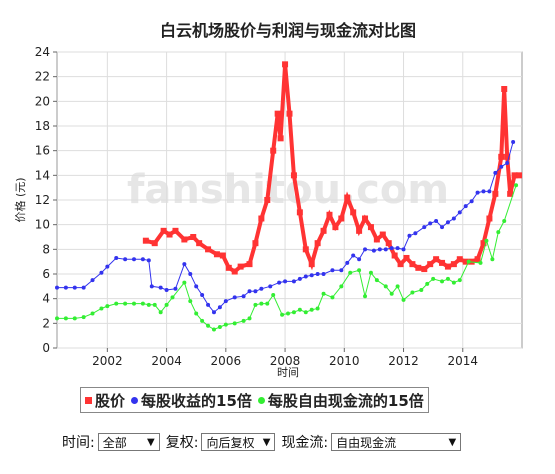 The height and width of the screenshot is (474, 555). I want to click on y-tick-label: 18, so click(42, 126).